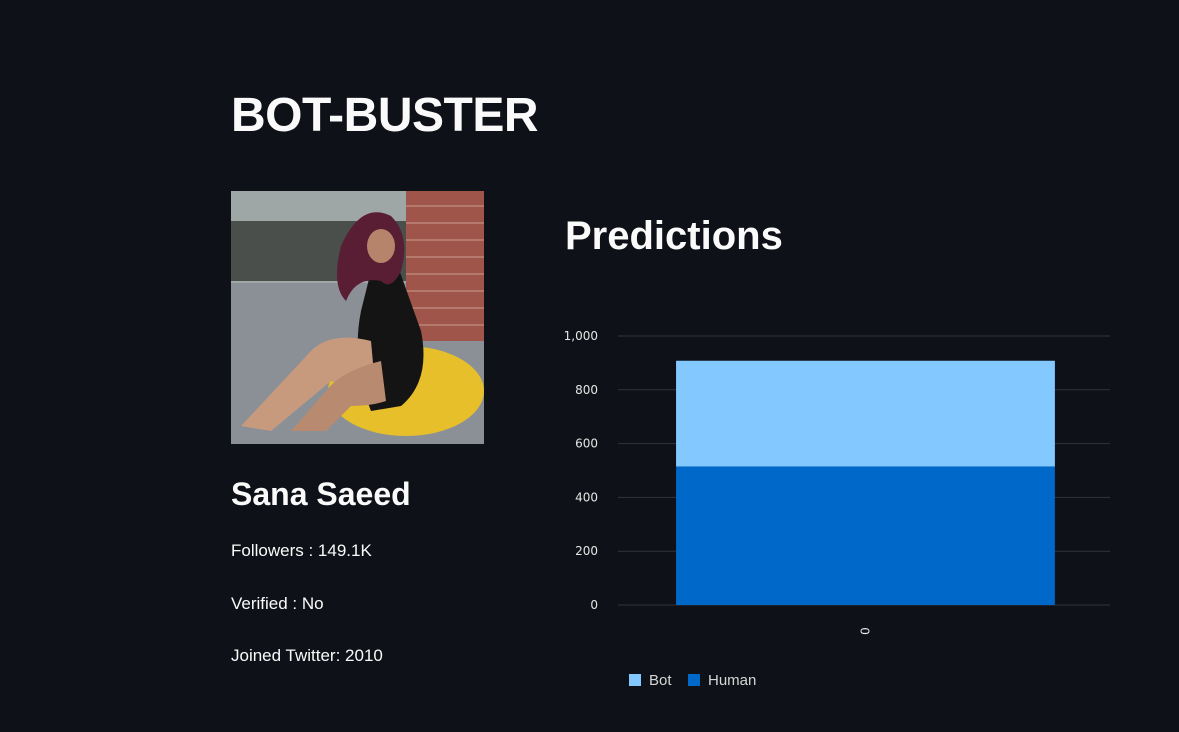 The height and width of the screenshot is (732, 1179). I want to click on joined-line: Joined Twitter: 2010, so click(307, 656).